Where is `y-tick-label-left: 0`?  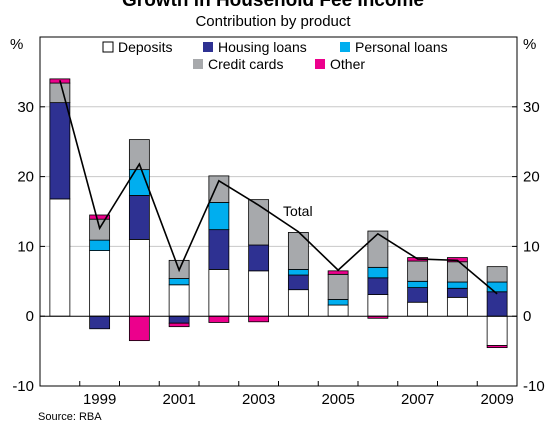
y-tick-label-left: 0 is located at coordinates (30, 316).